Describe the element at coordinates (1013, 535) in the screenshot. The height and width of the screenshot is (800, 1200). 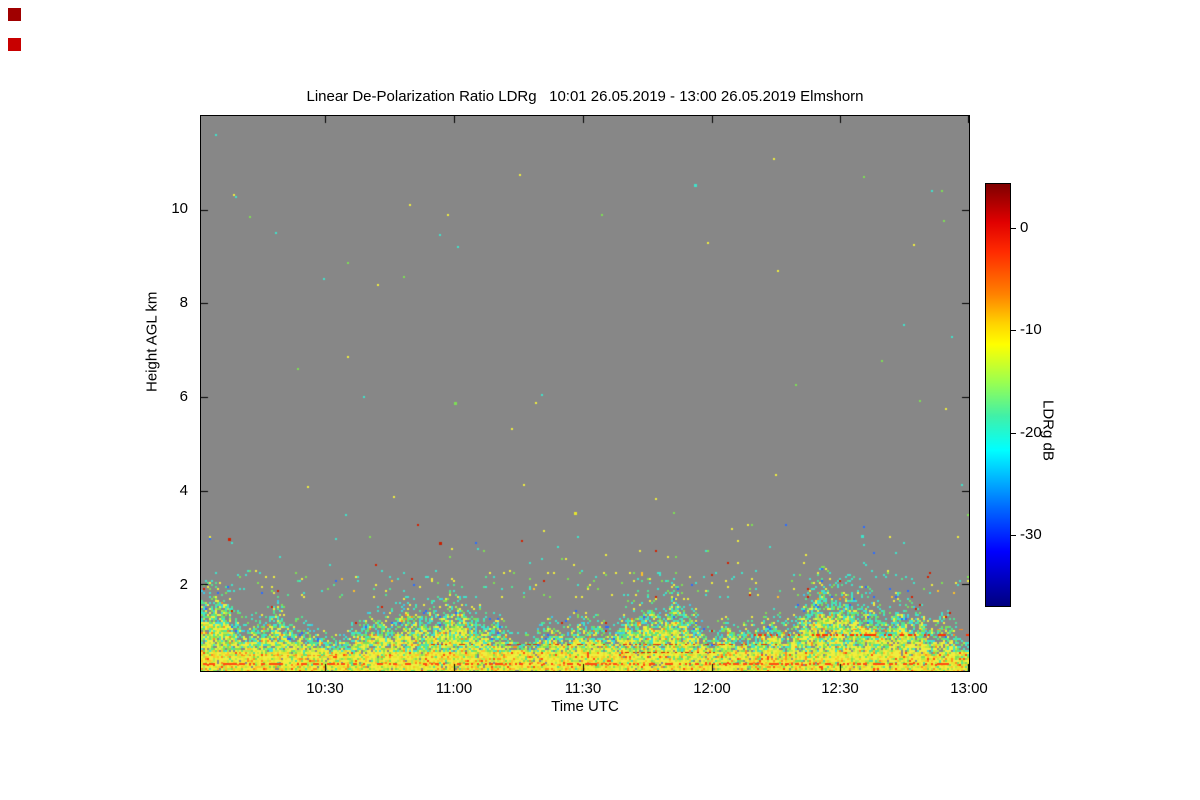
I see `colorbar-tick-m30` at that location.